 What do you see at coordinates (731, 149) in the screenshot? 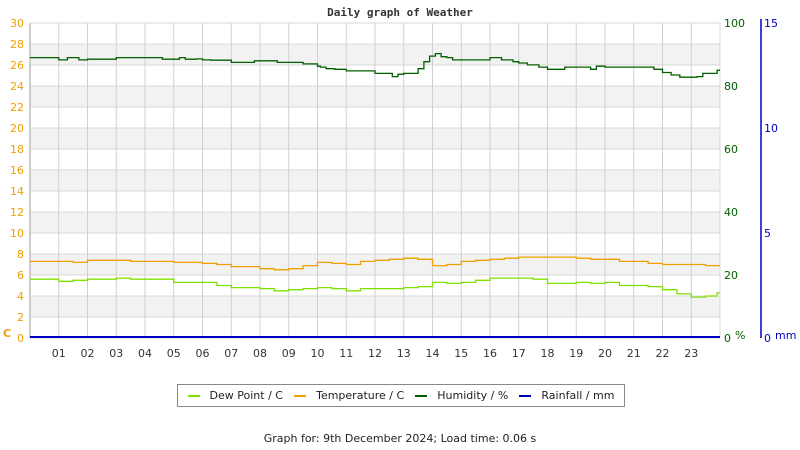
I see `svg-text: 60` at bounding box center [731, 149].